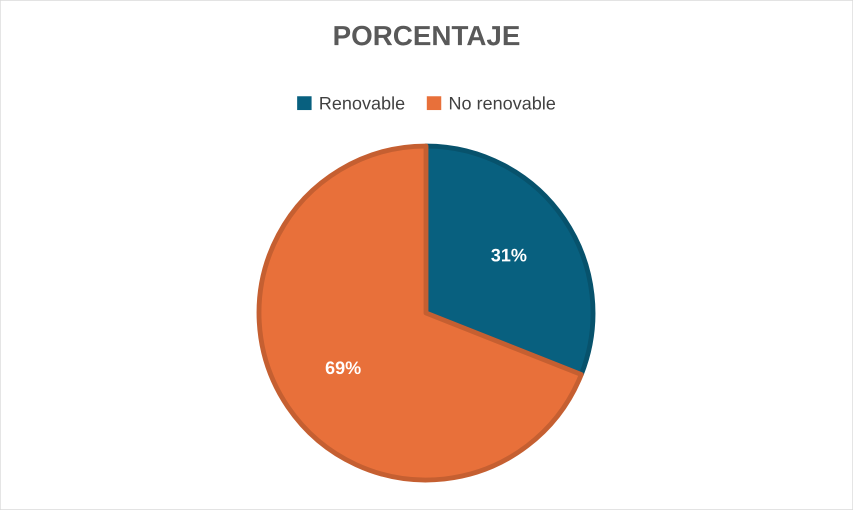 The height and width of the screenshot is (510, 853). Describe the element at coordinates (362, 103) in the screenshot. I see `legend-label: Renovable` at that location.